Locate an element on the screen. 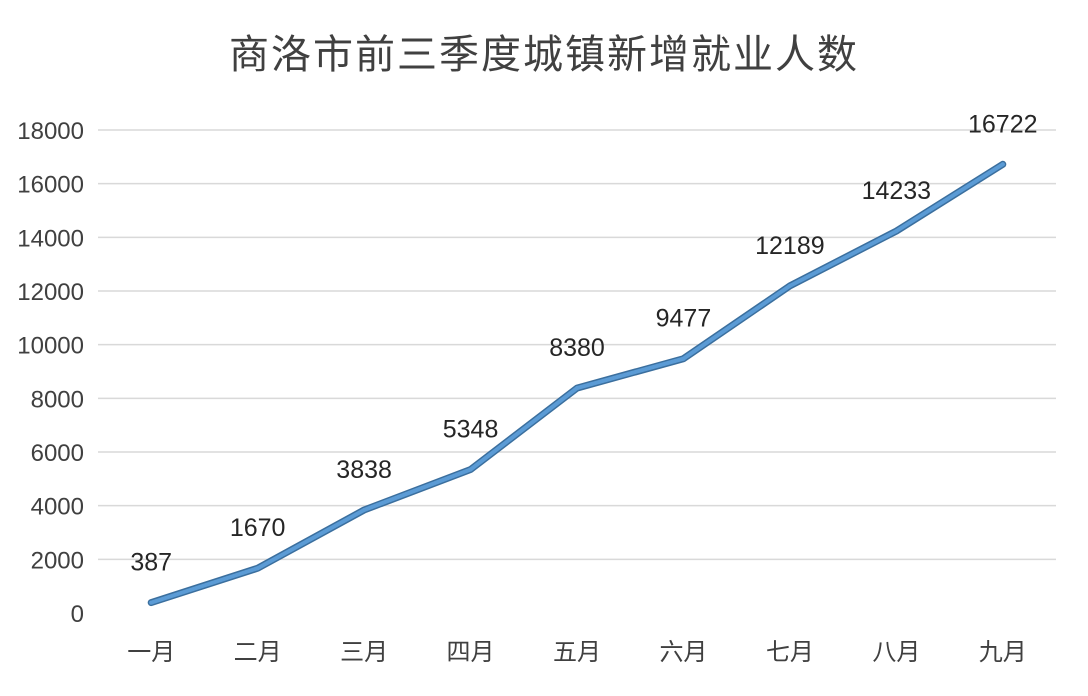 The width and height of the screenshot is (1088, 696). data-label: 14233 is located at coordinates (897, 191).